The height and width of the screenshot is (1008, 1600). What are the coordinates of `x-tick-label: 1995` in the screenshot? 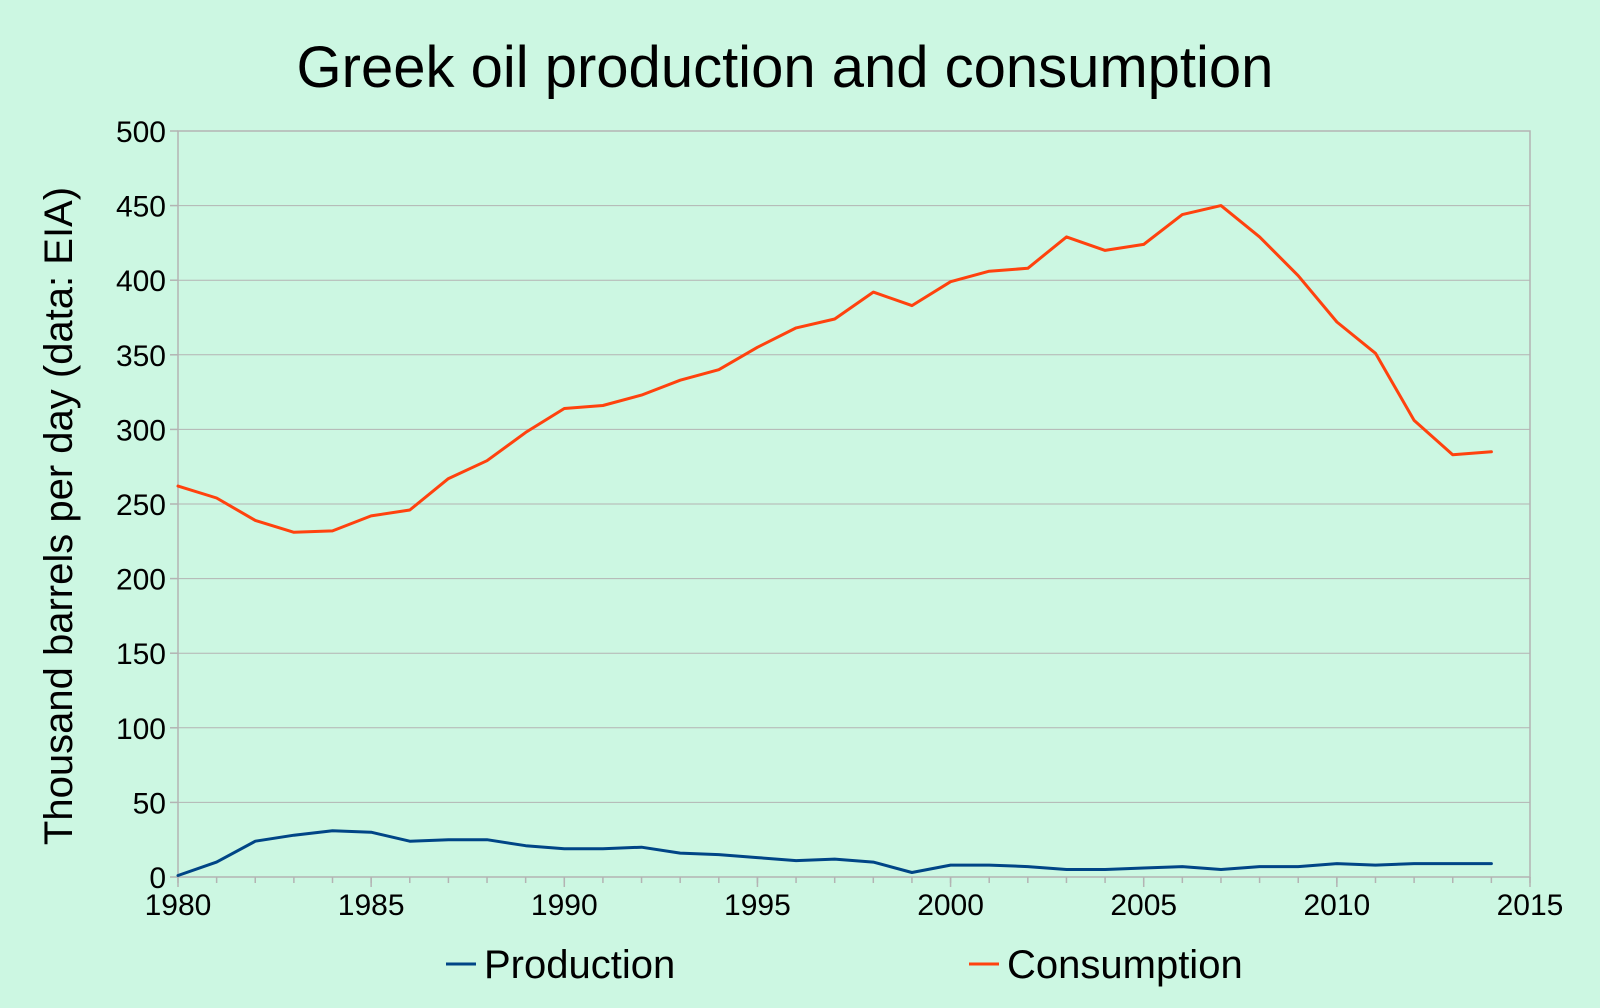 It's located at (757, 905).